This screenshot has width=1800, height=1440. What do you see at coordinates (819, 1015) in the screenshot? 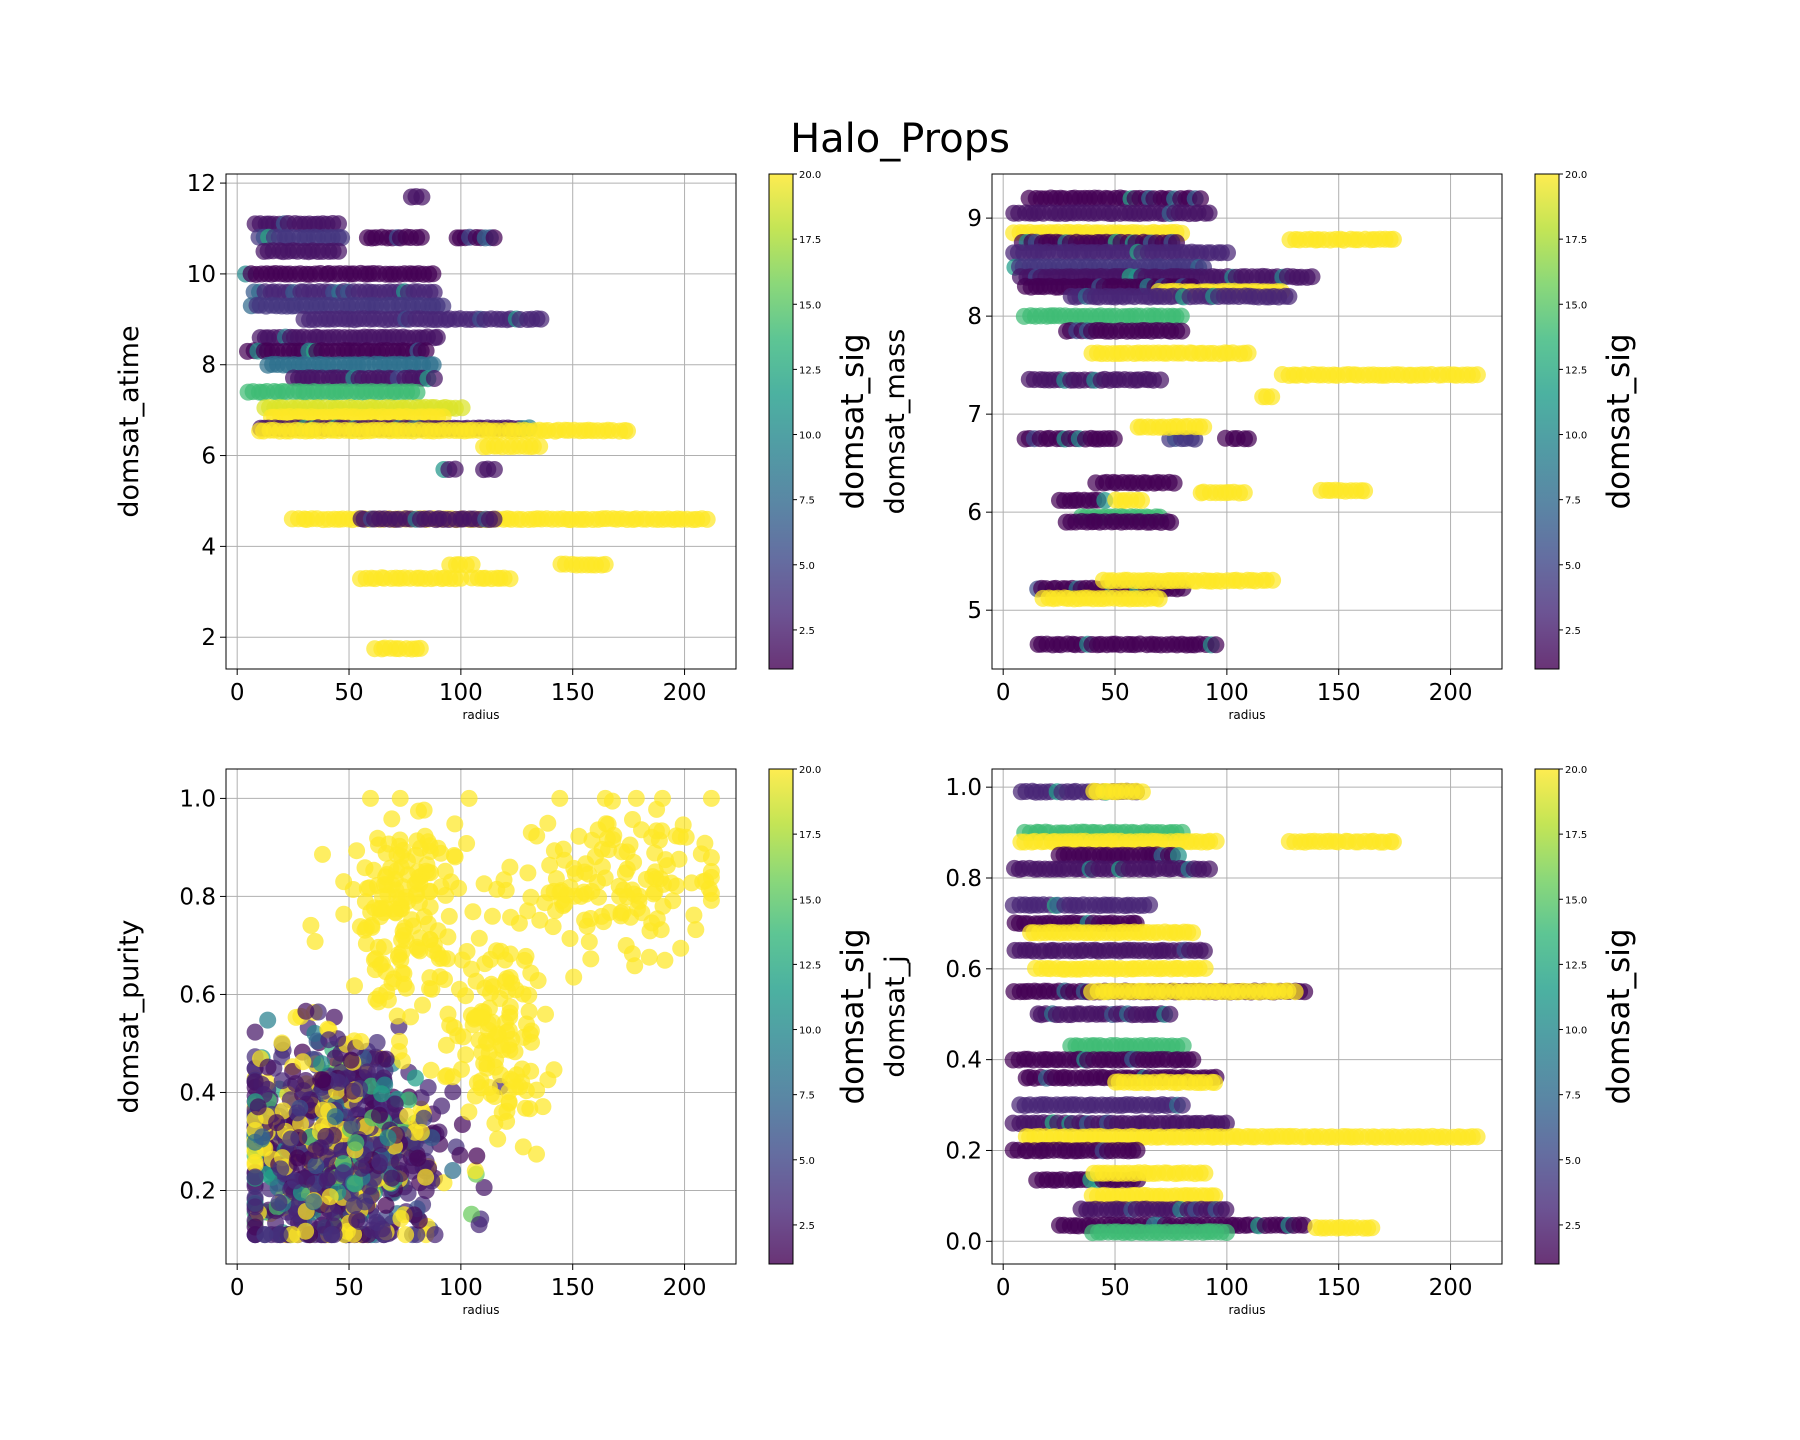
I see `colorbar: 2.5 5.0 7.5 10.0 12.5 15.0 17.5 20.0 domsat_sig` at bounding box center [819, 1015].